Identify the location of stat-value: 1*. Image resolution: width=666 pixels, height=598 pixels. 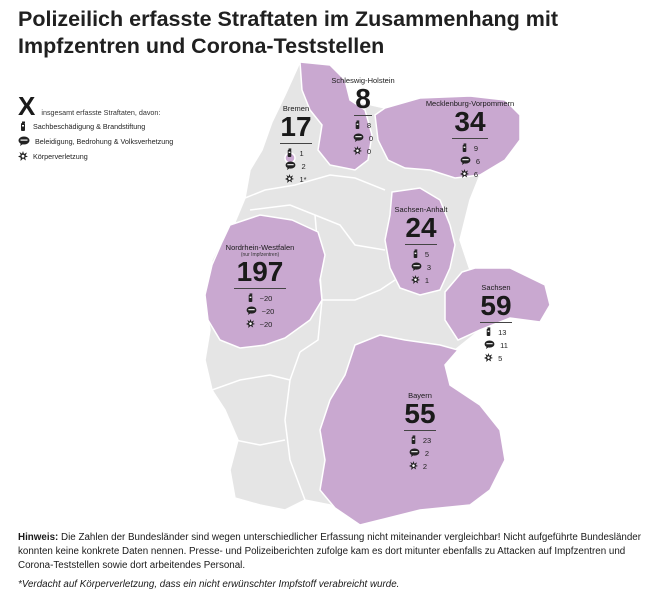
(303, 179).